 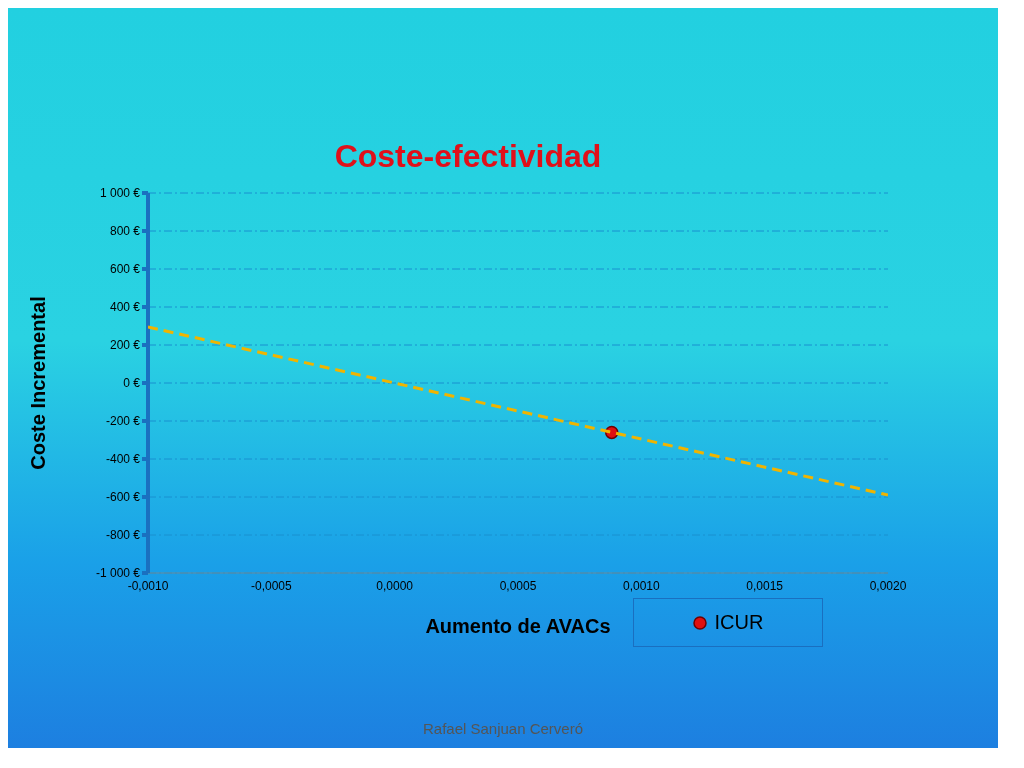 What do you see at coordinates (765, 585) in the screenshot?
I see `x-tick-label: 0,0015` at bounding box center [765, 585].